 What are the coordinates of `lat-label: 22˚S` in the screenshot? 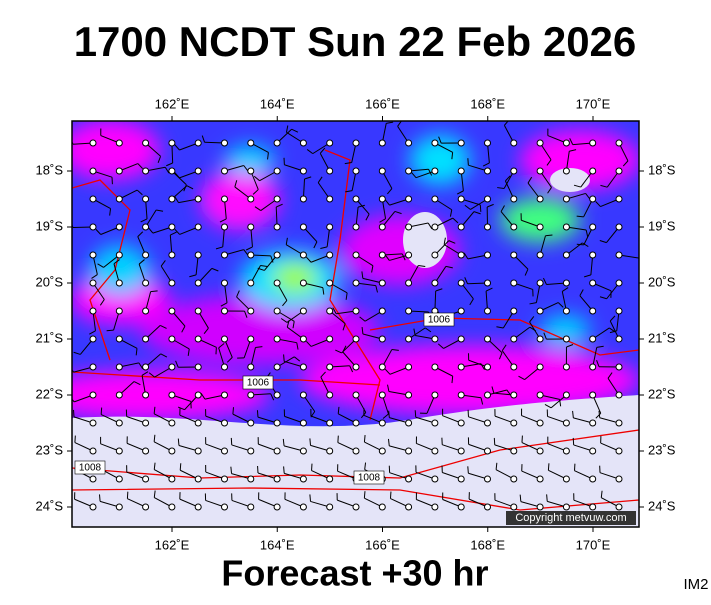 It's located at (50, 393).